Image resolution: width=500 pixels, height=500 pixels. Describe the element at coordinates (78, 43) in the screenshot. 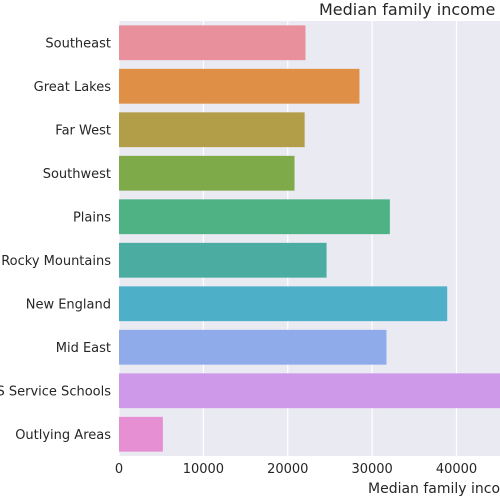

I see `y-tick-label-0: Southeast` at that location.